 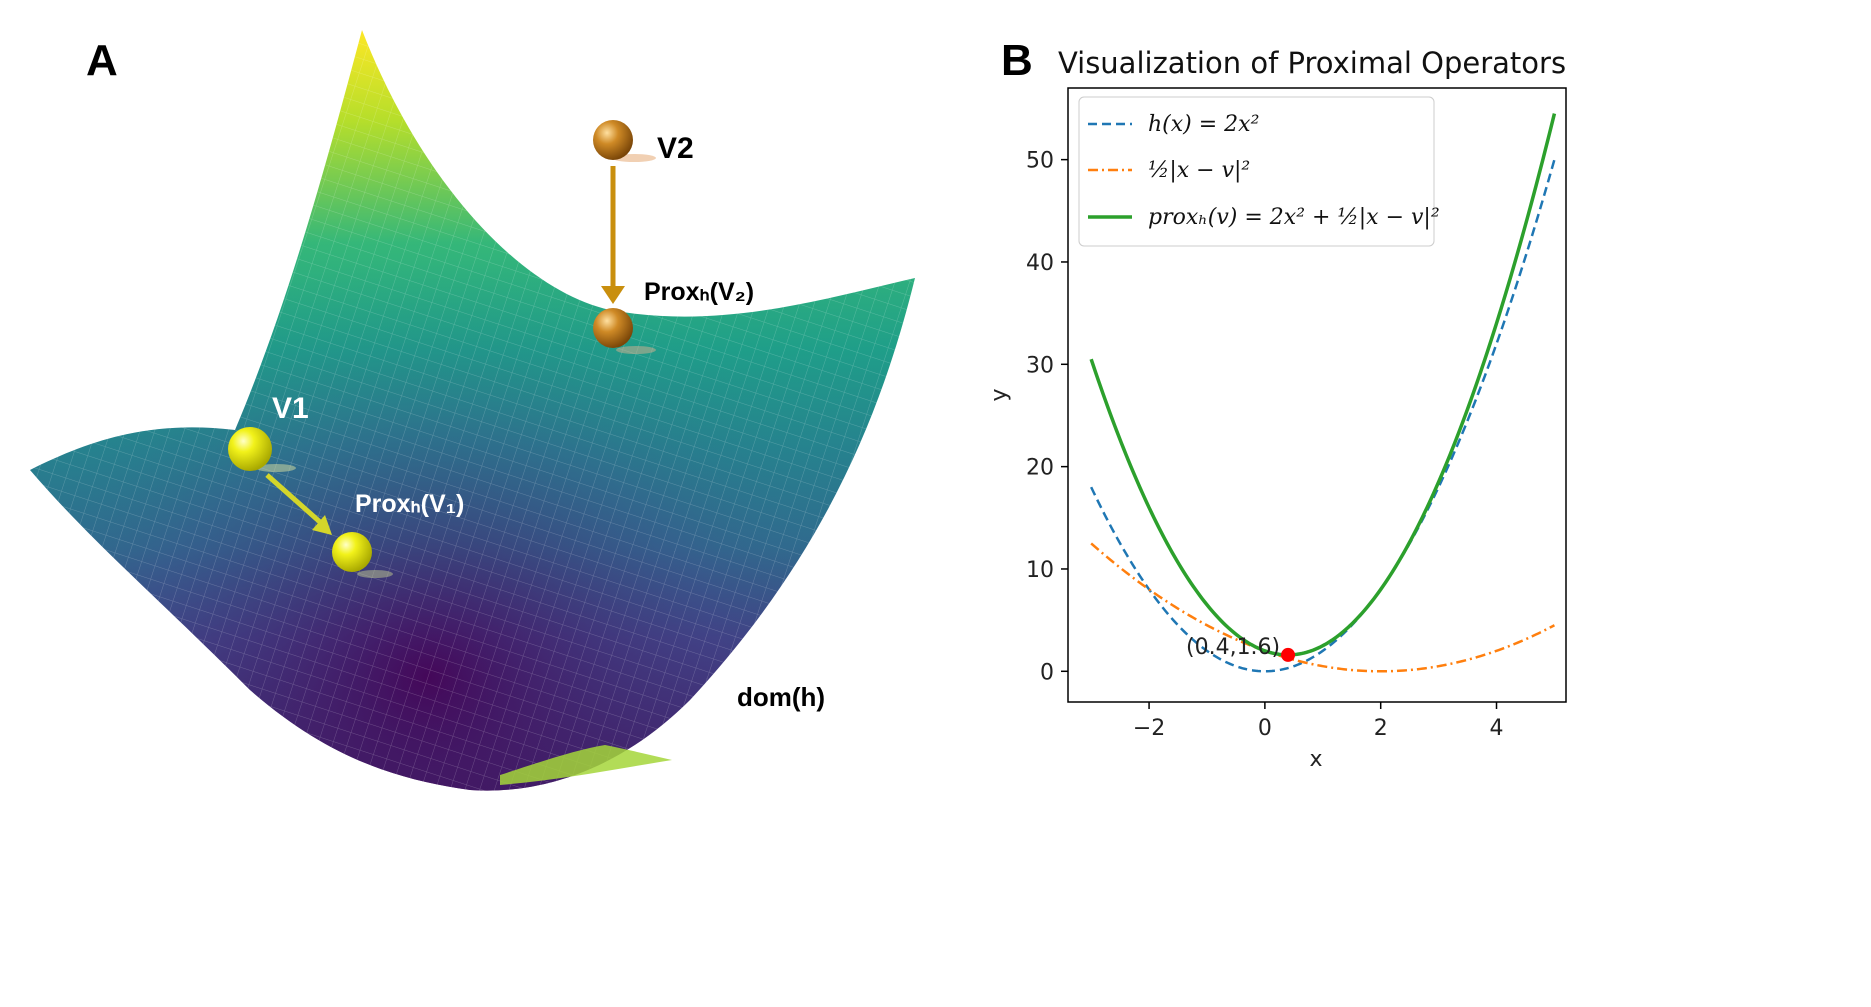 I want to click on prox-point, so click(x=1288, y=654).